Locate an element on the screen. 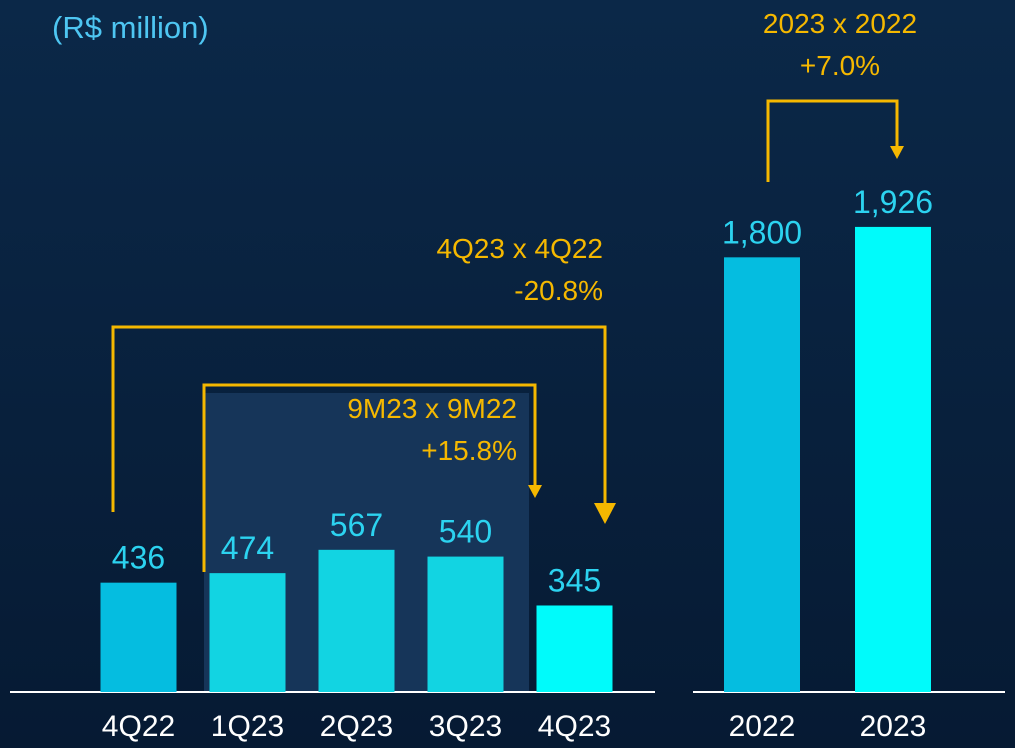 The width and height of the screenshot is (1015, 748). value-label: 1,800 is located at coordinates (762, 232).